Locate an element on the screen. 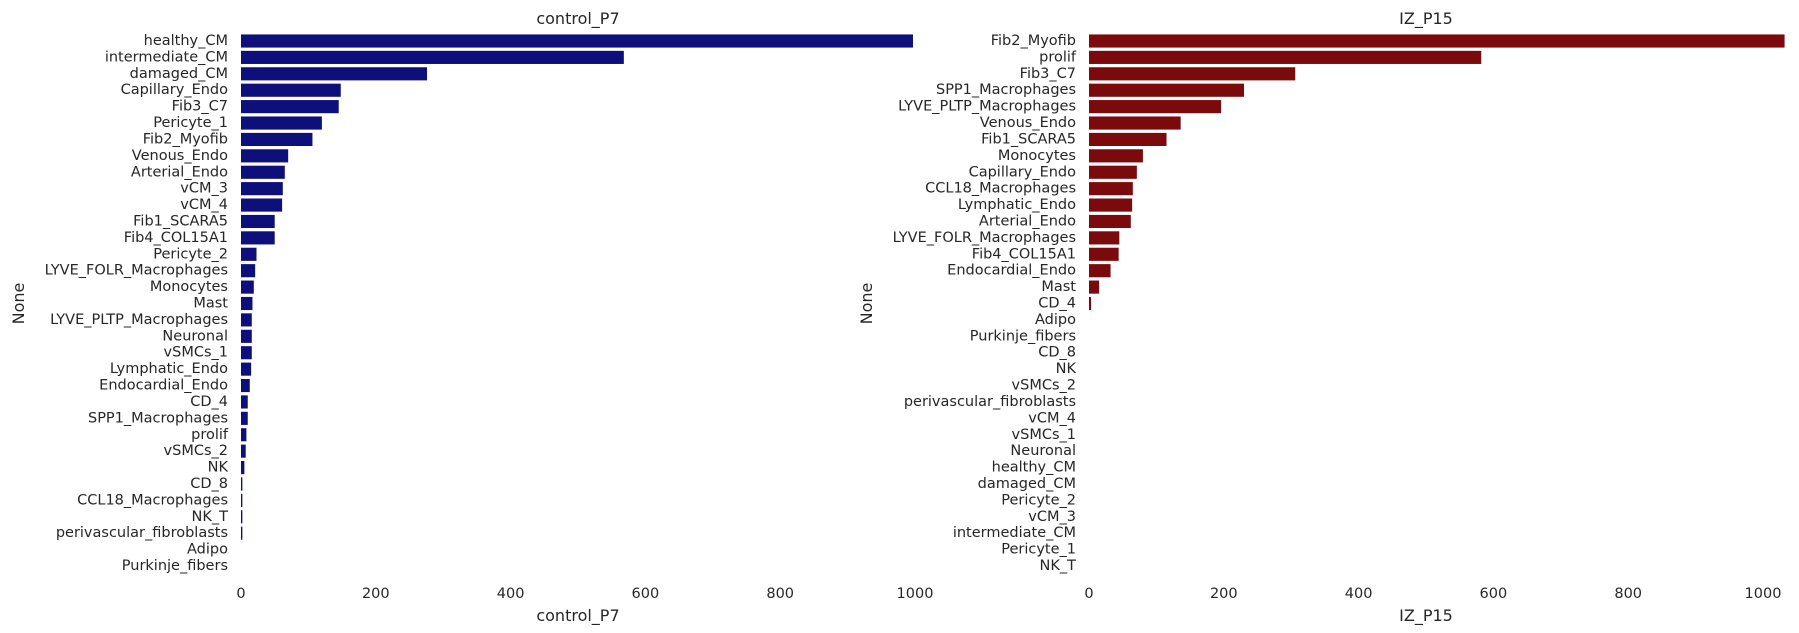  chart-title: control_P7 is located at coordinates (577, 19).